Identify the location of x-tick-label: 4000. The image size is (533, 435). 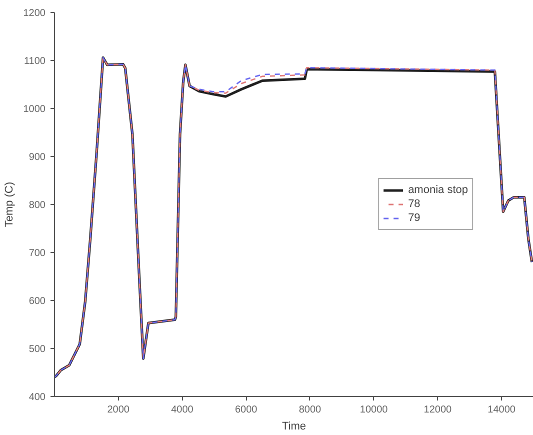
(182, 410).